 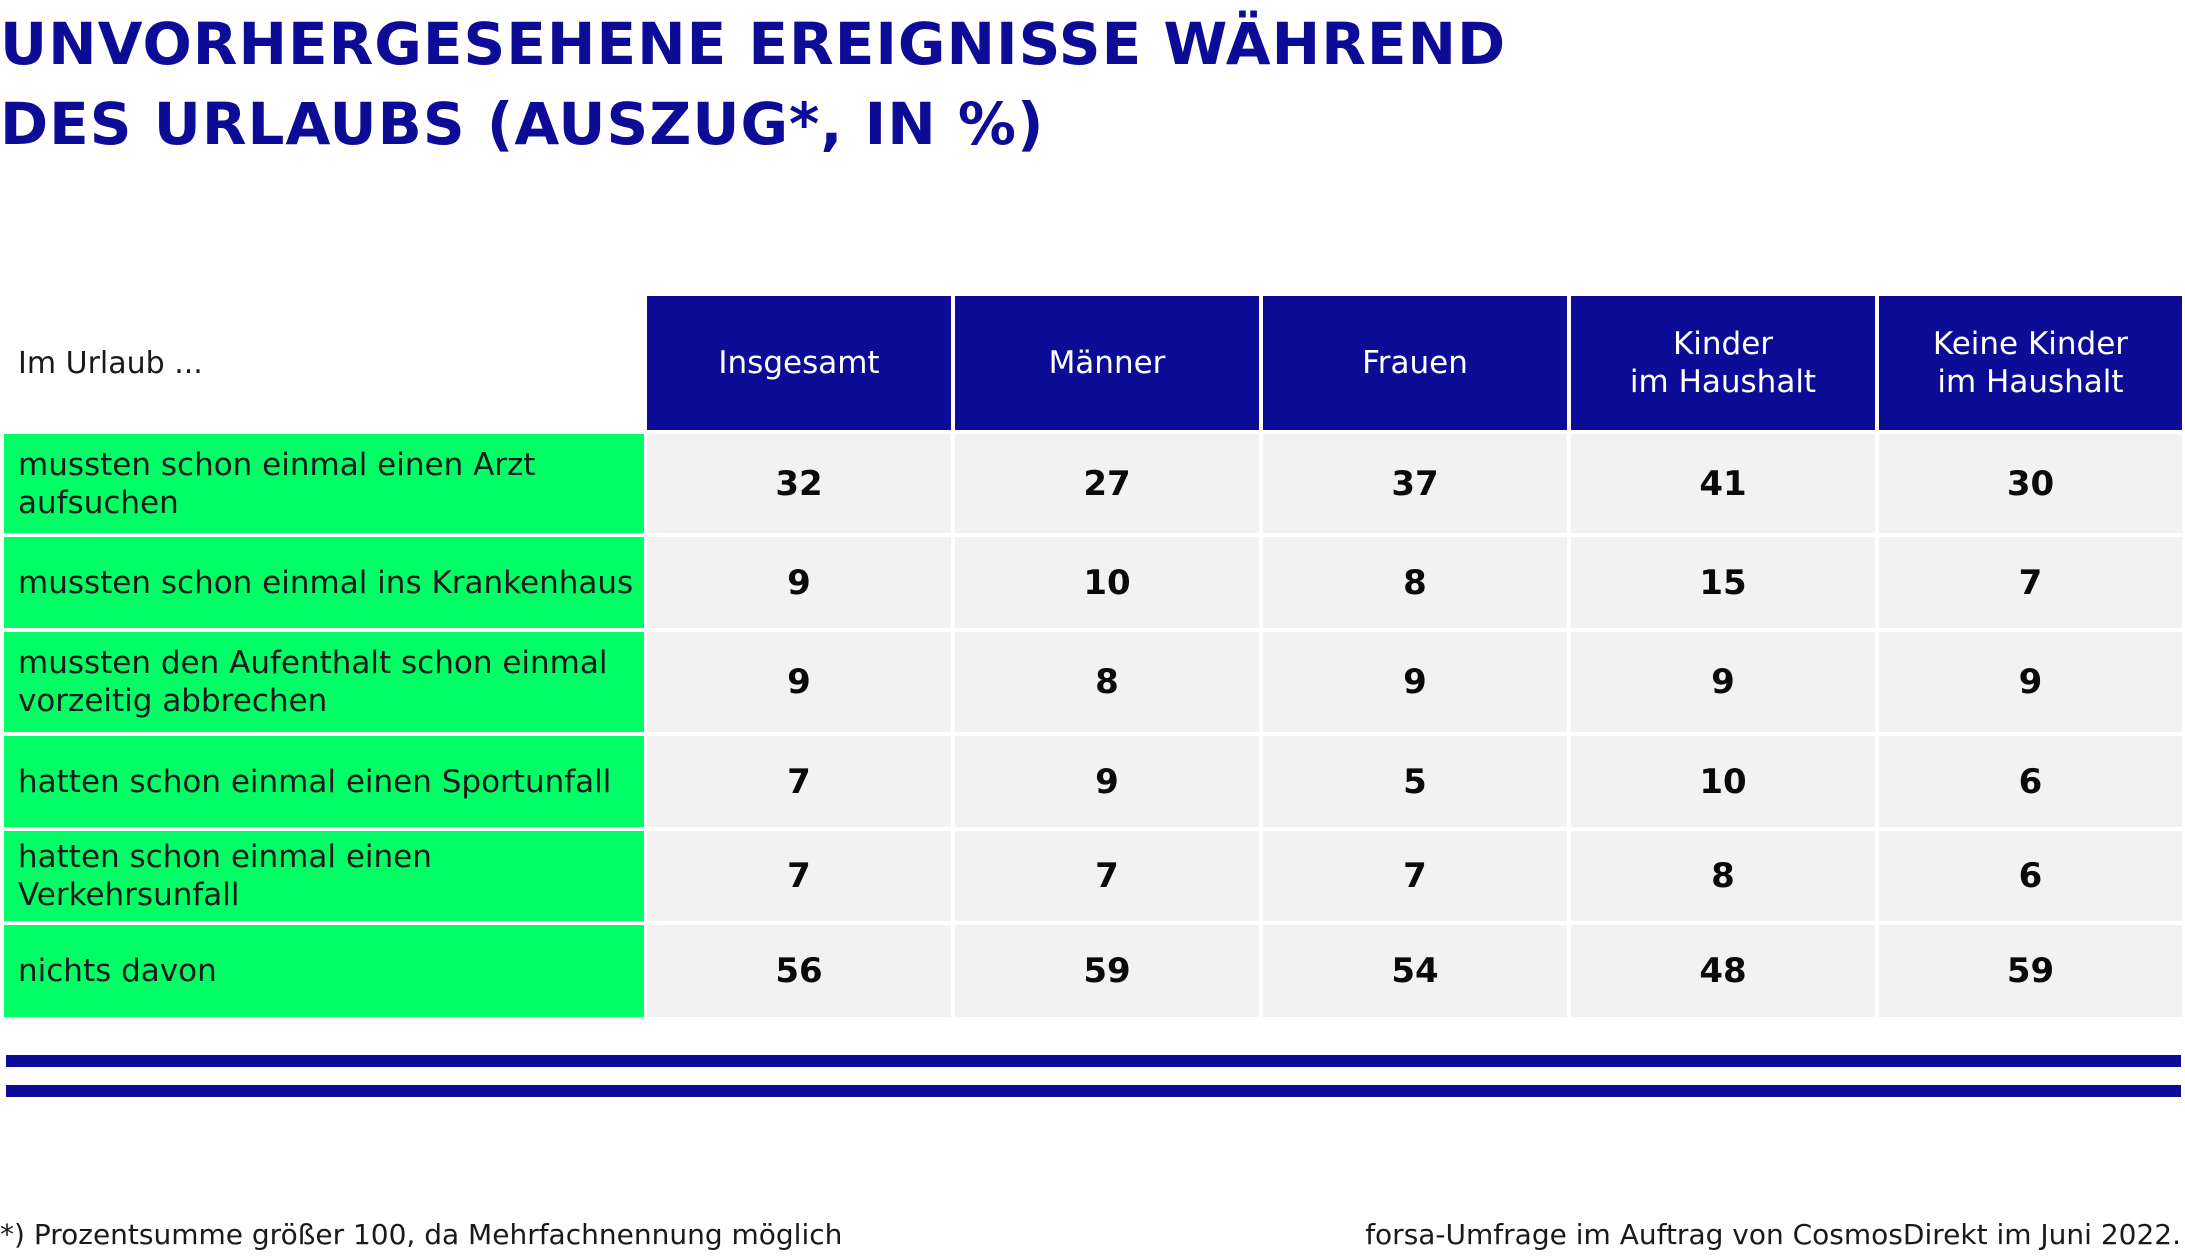 I want to click on row-label: nichts davon, so click(x=324, y=971).